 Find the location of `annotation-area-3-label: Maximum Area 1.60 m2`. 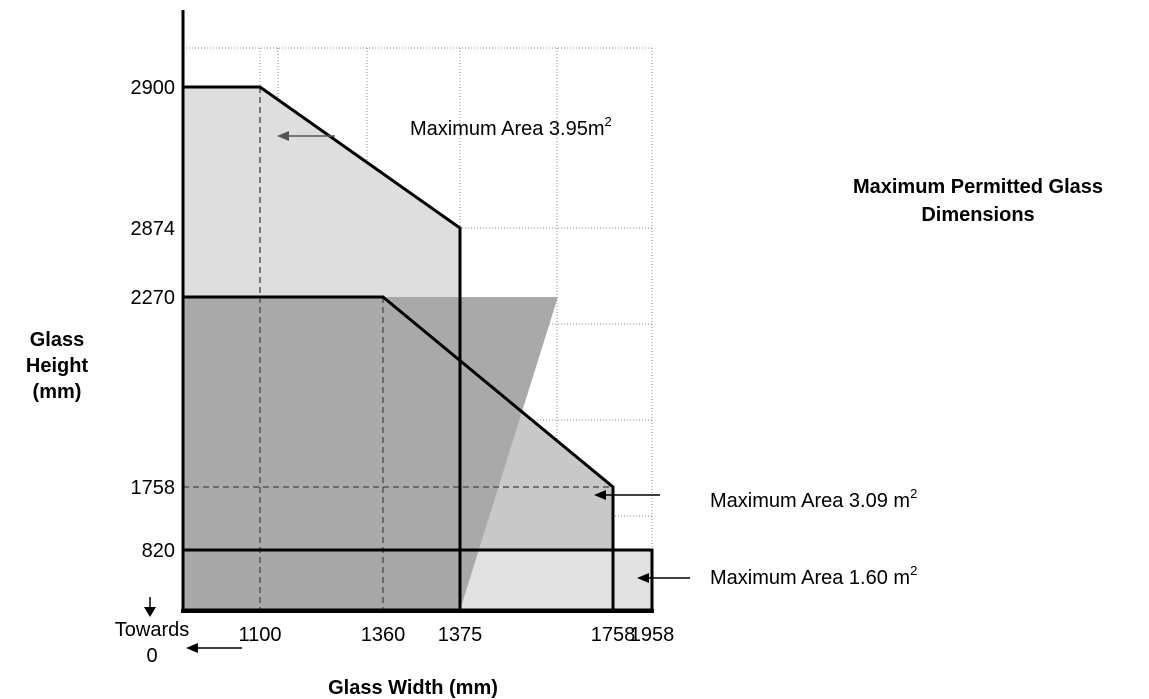

annotation-area-3-label: Maximum Area 1.60 m2 is located at coordinates (813, 576).